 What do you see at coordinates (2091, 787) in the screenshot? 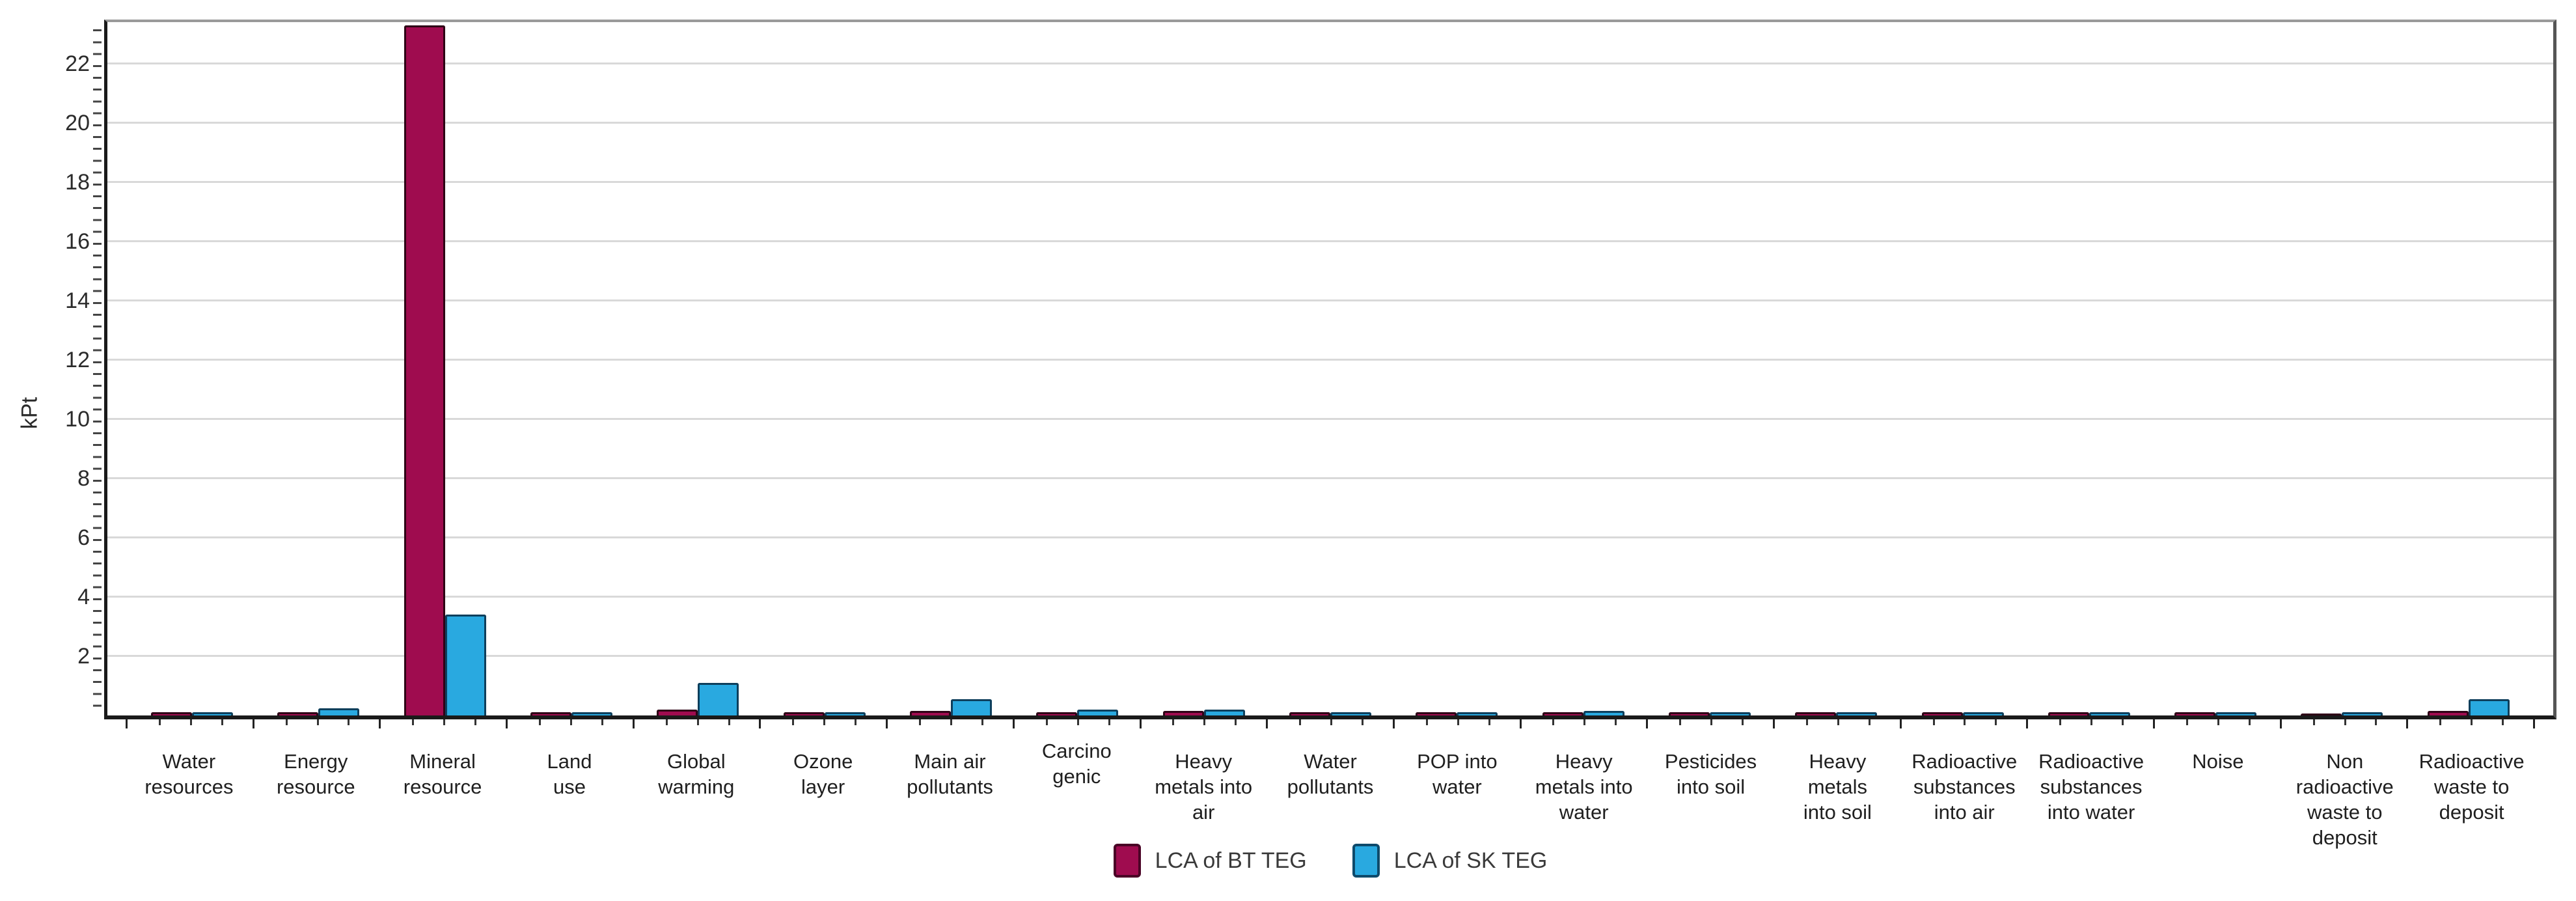
I see `x-label-radioactive-substances-into-water: Radioactive substances into water` at bounding box center [2091, 787].